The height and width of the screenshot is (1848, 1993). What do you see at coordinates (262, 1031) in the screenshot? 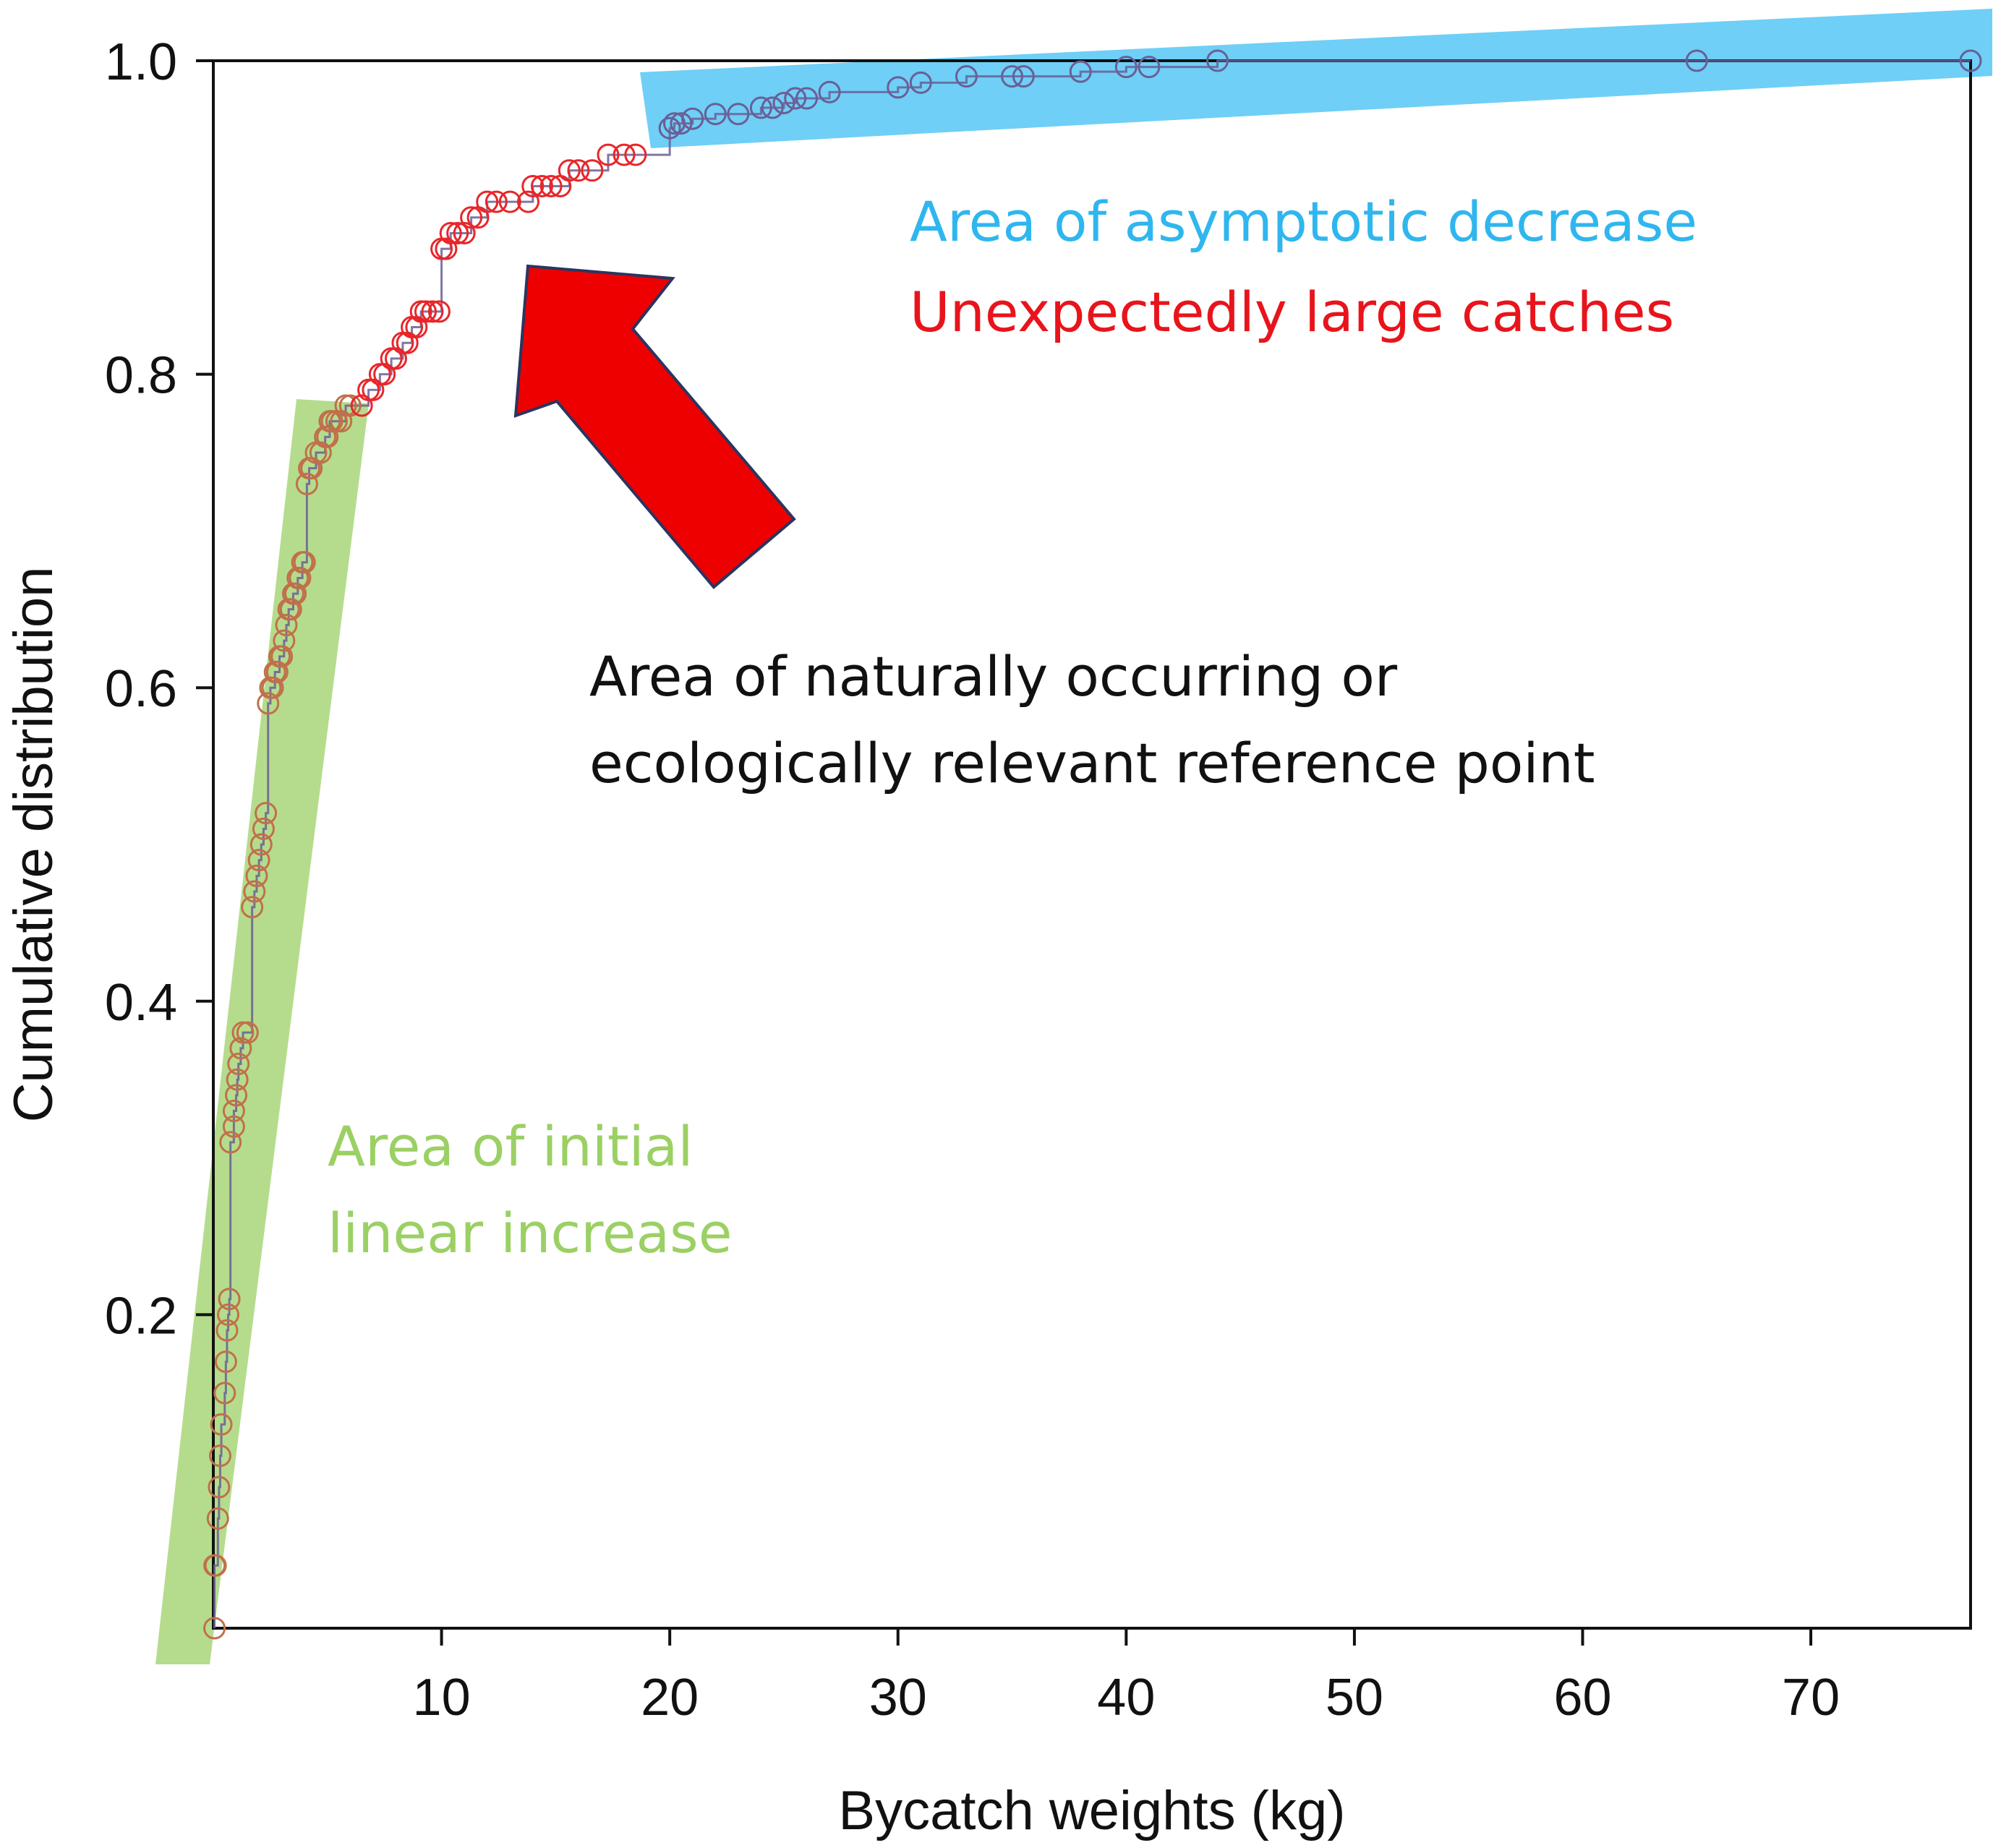
I see `linear-increase-band` at bounding box center [262, 1031].